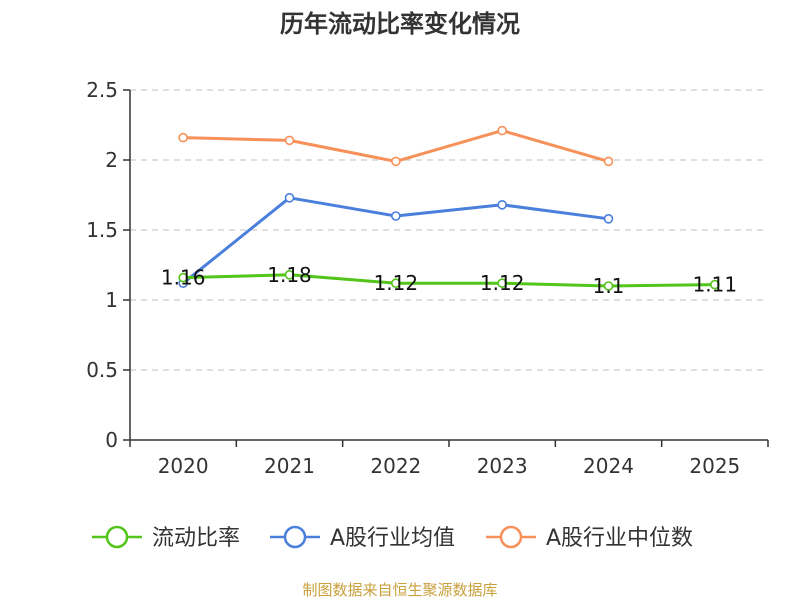 This screenshot has height=600, width=800. I want to click on x-tick-label: 2025, so click(714, 466).